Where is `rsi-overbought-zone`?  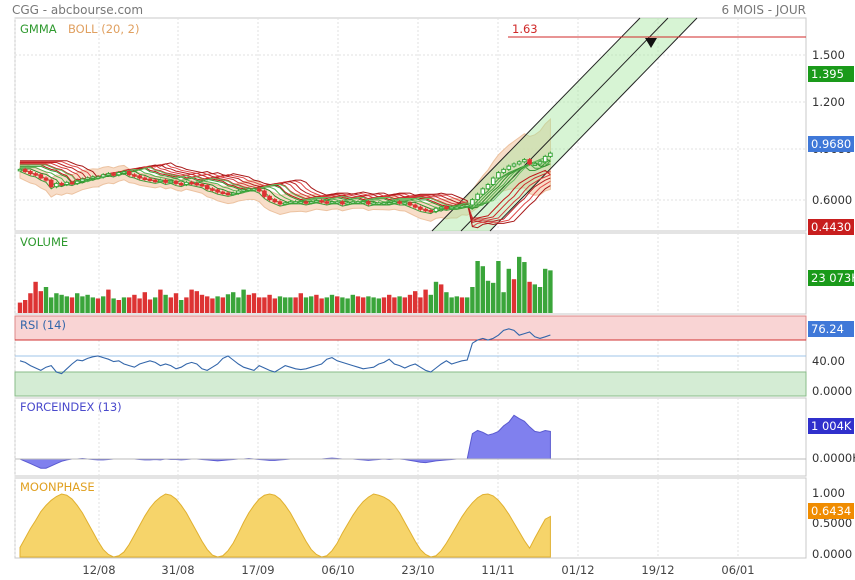
rsi-overbought-zone is located at coordinates (410, 328).